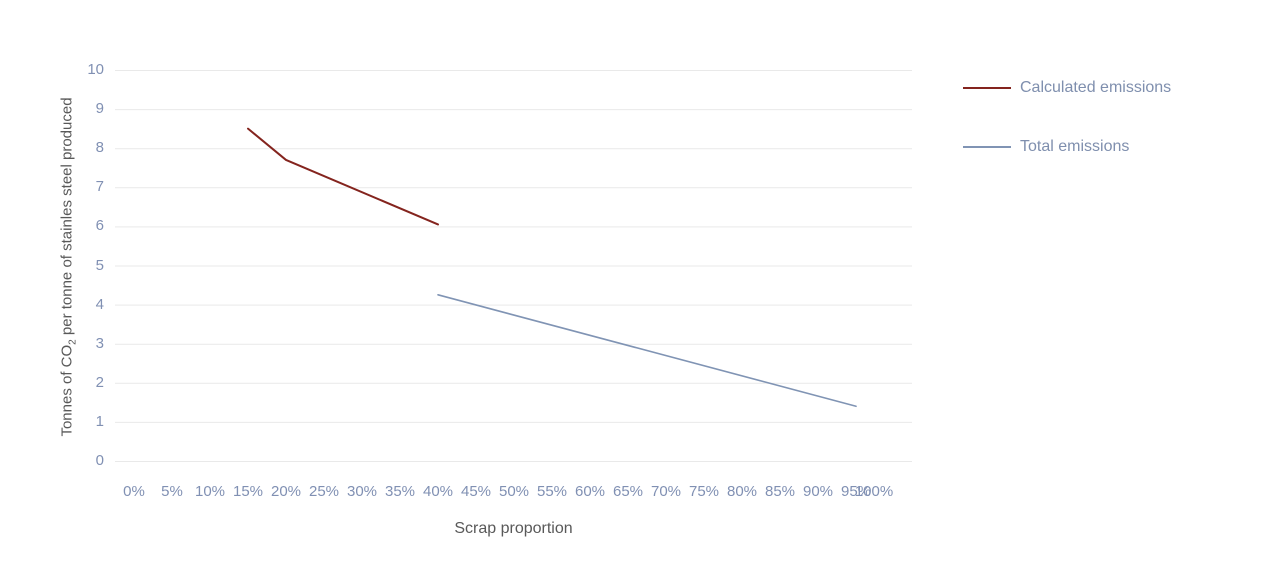 The height and width of the screenshot is (567, 1280). I want to click on y-tick-label: 7, so click(99, 187).